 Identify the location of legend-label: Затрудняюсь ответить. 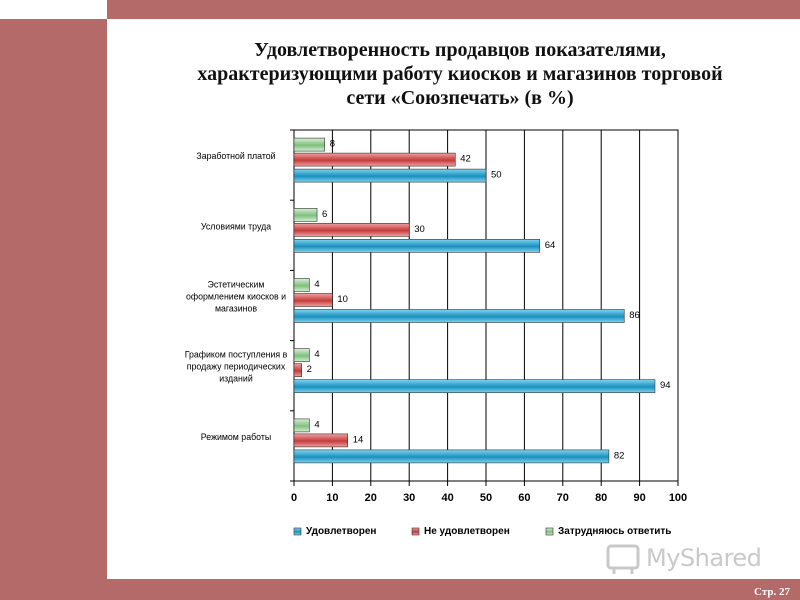
(614, 531).